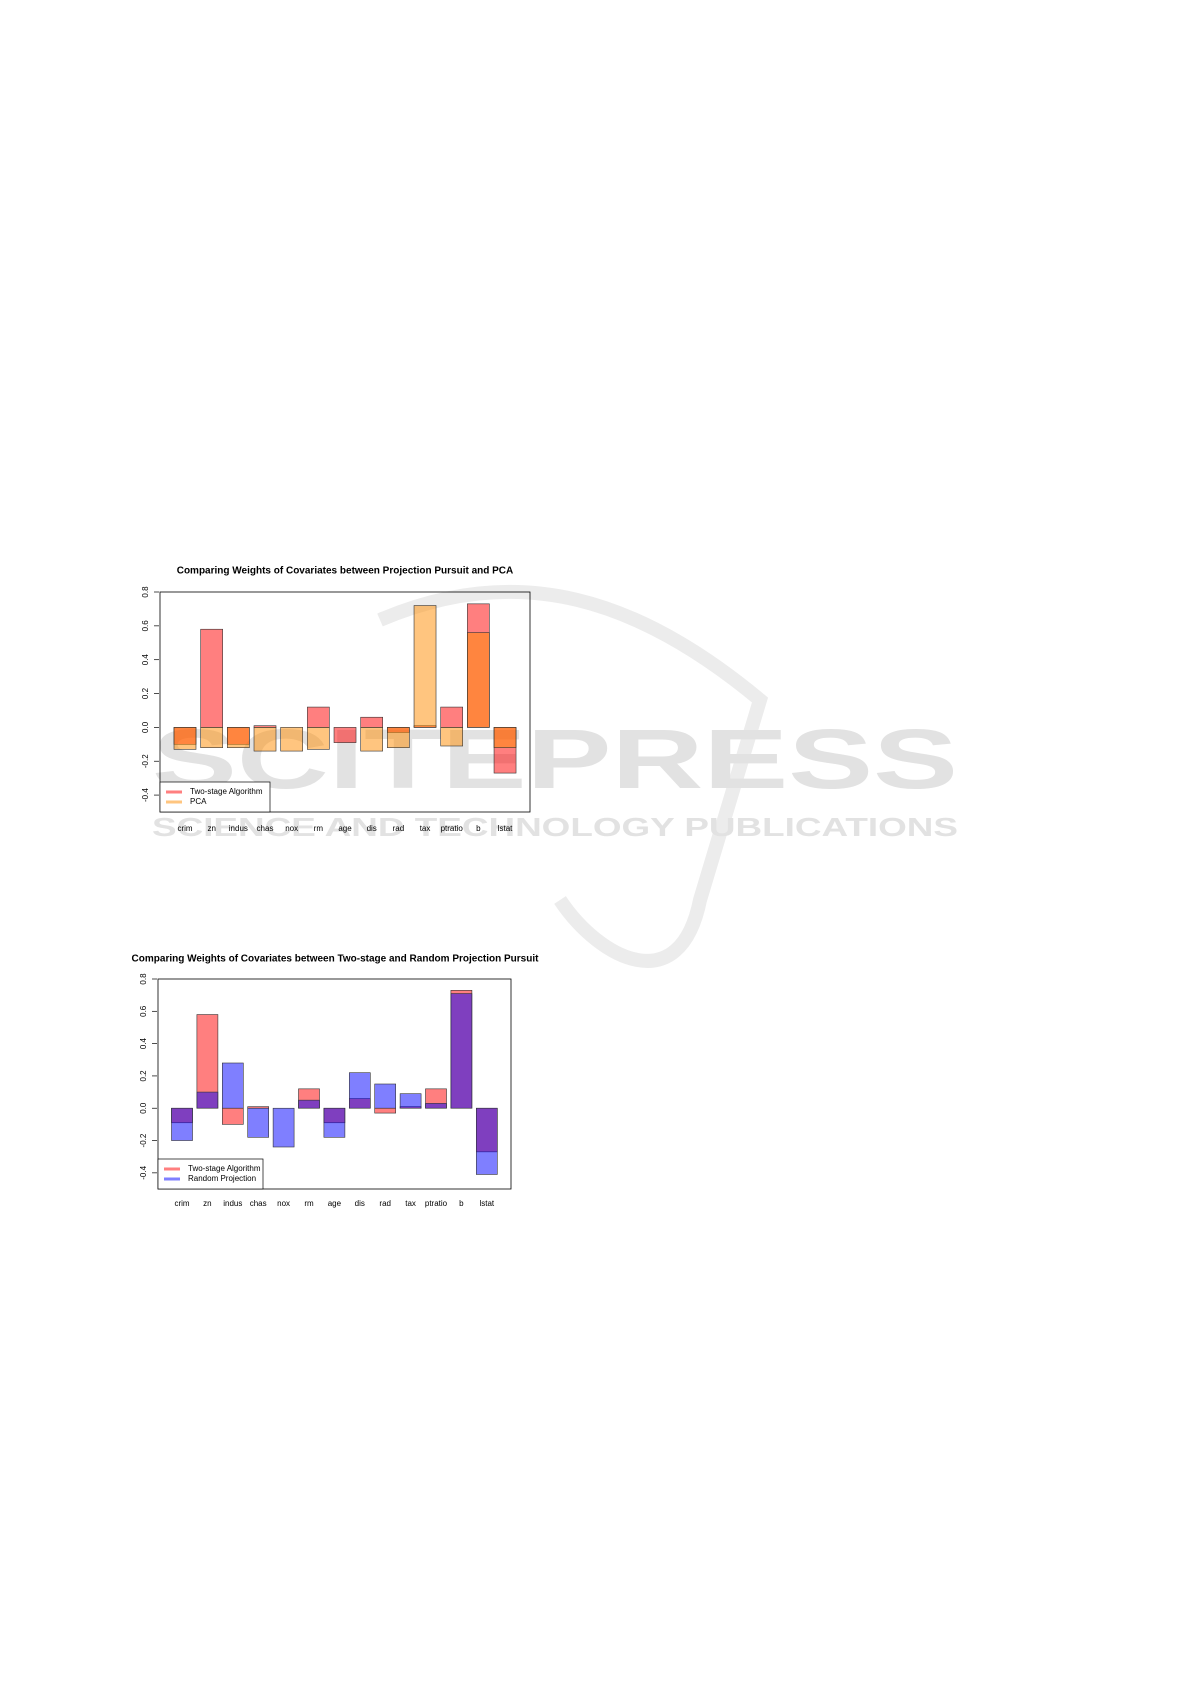 This screenshot has height=1684, width=1191. Describe the element at coordinates (222, 1178) in the screenshot. I see `legend-label: Random Projection` at that location.